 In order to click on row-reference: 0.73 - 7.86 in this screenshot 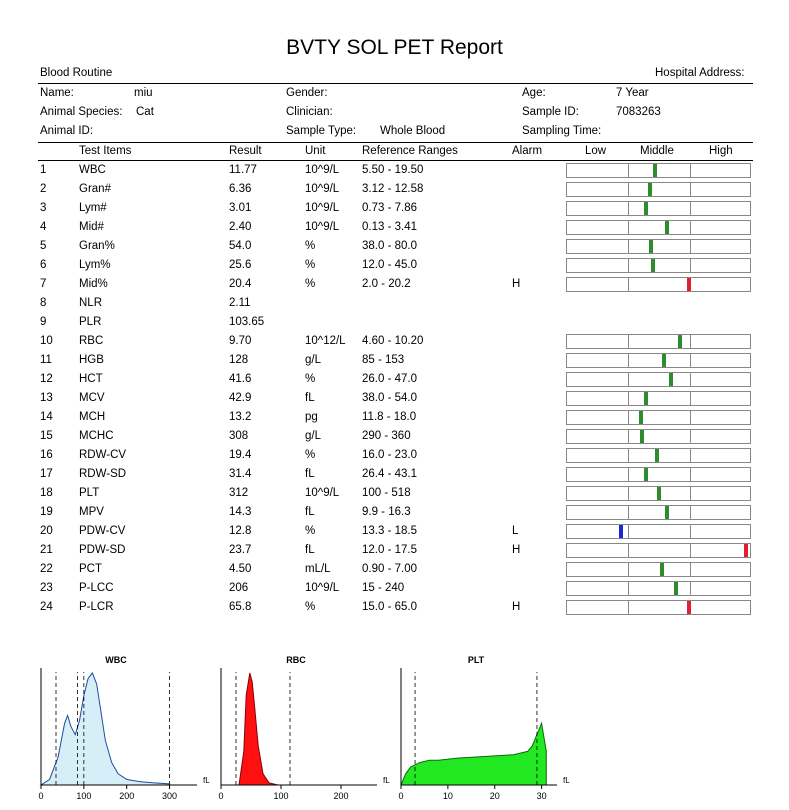, I will do `click(389, 208)`.